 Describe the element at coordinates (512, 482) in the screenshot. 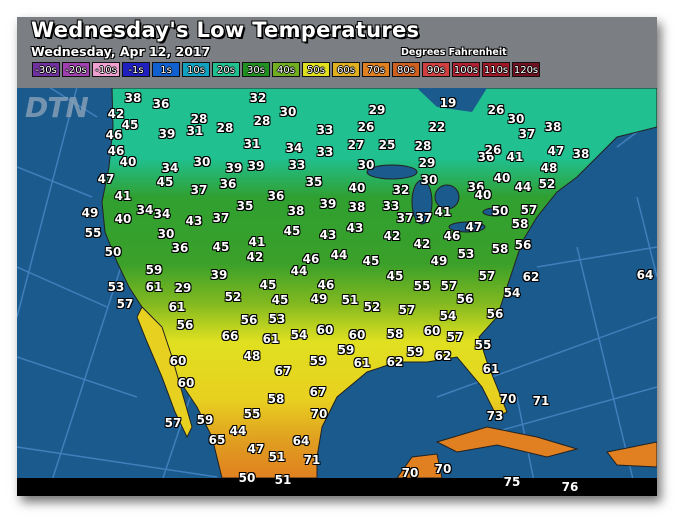

I see `temperature-label: 75` at that location.